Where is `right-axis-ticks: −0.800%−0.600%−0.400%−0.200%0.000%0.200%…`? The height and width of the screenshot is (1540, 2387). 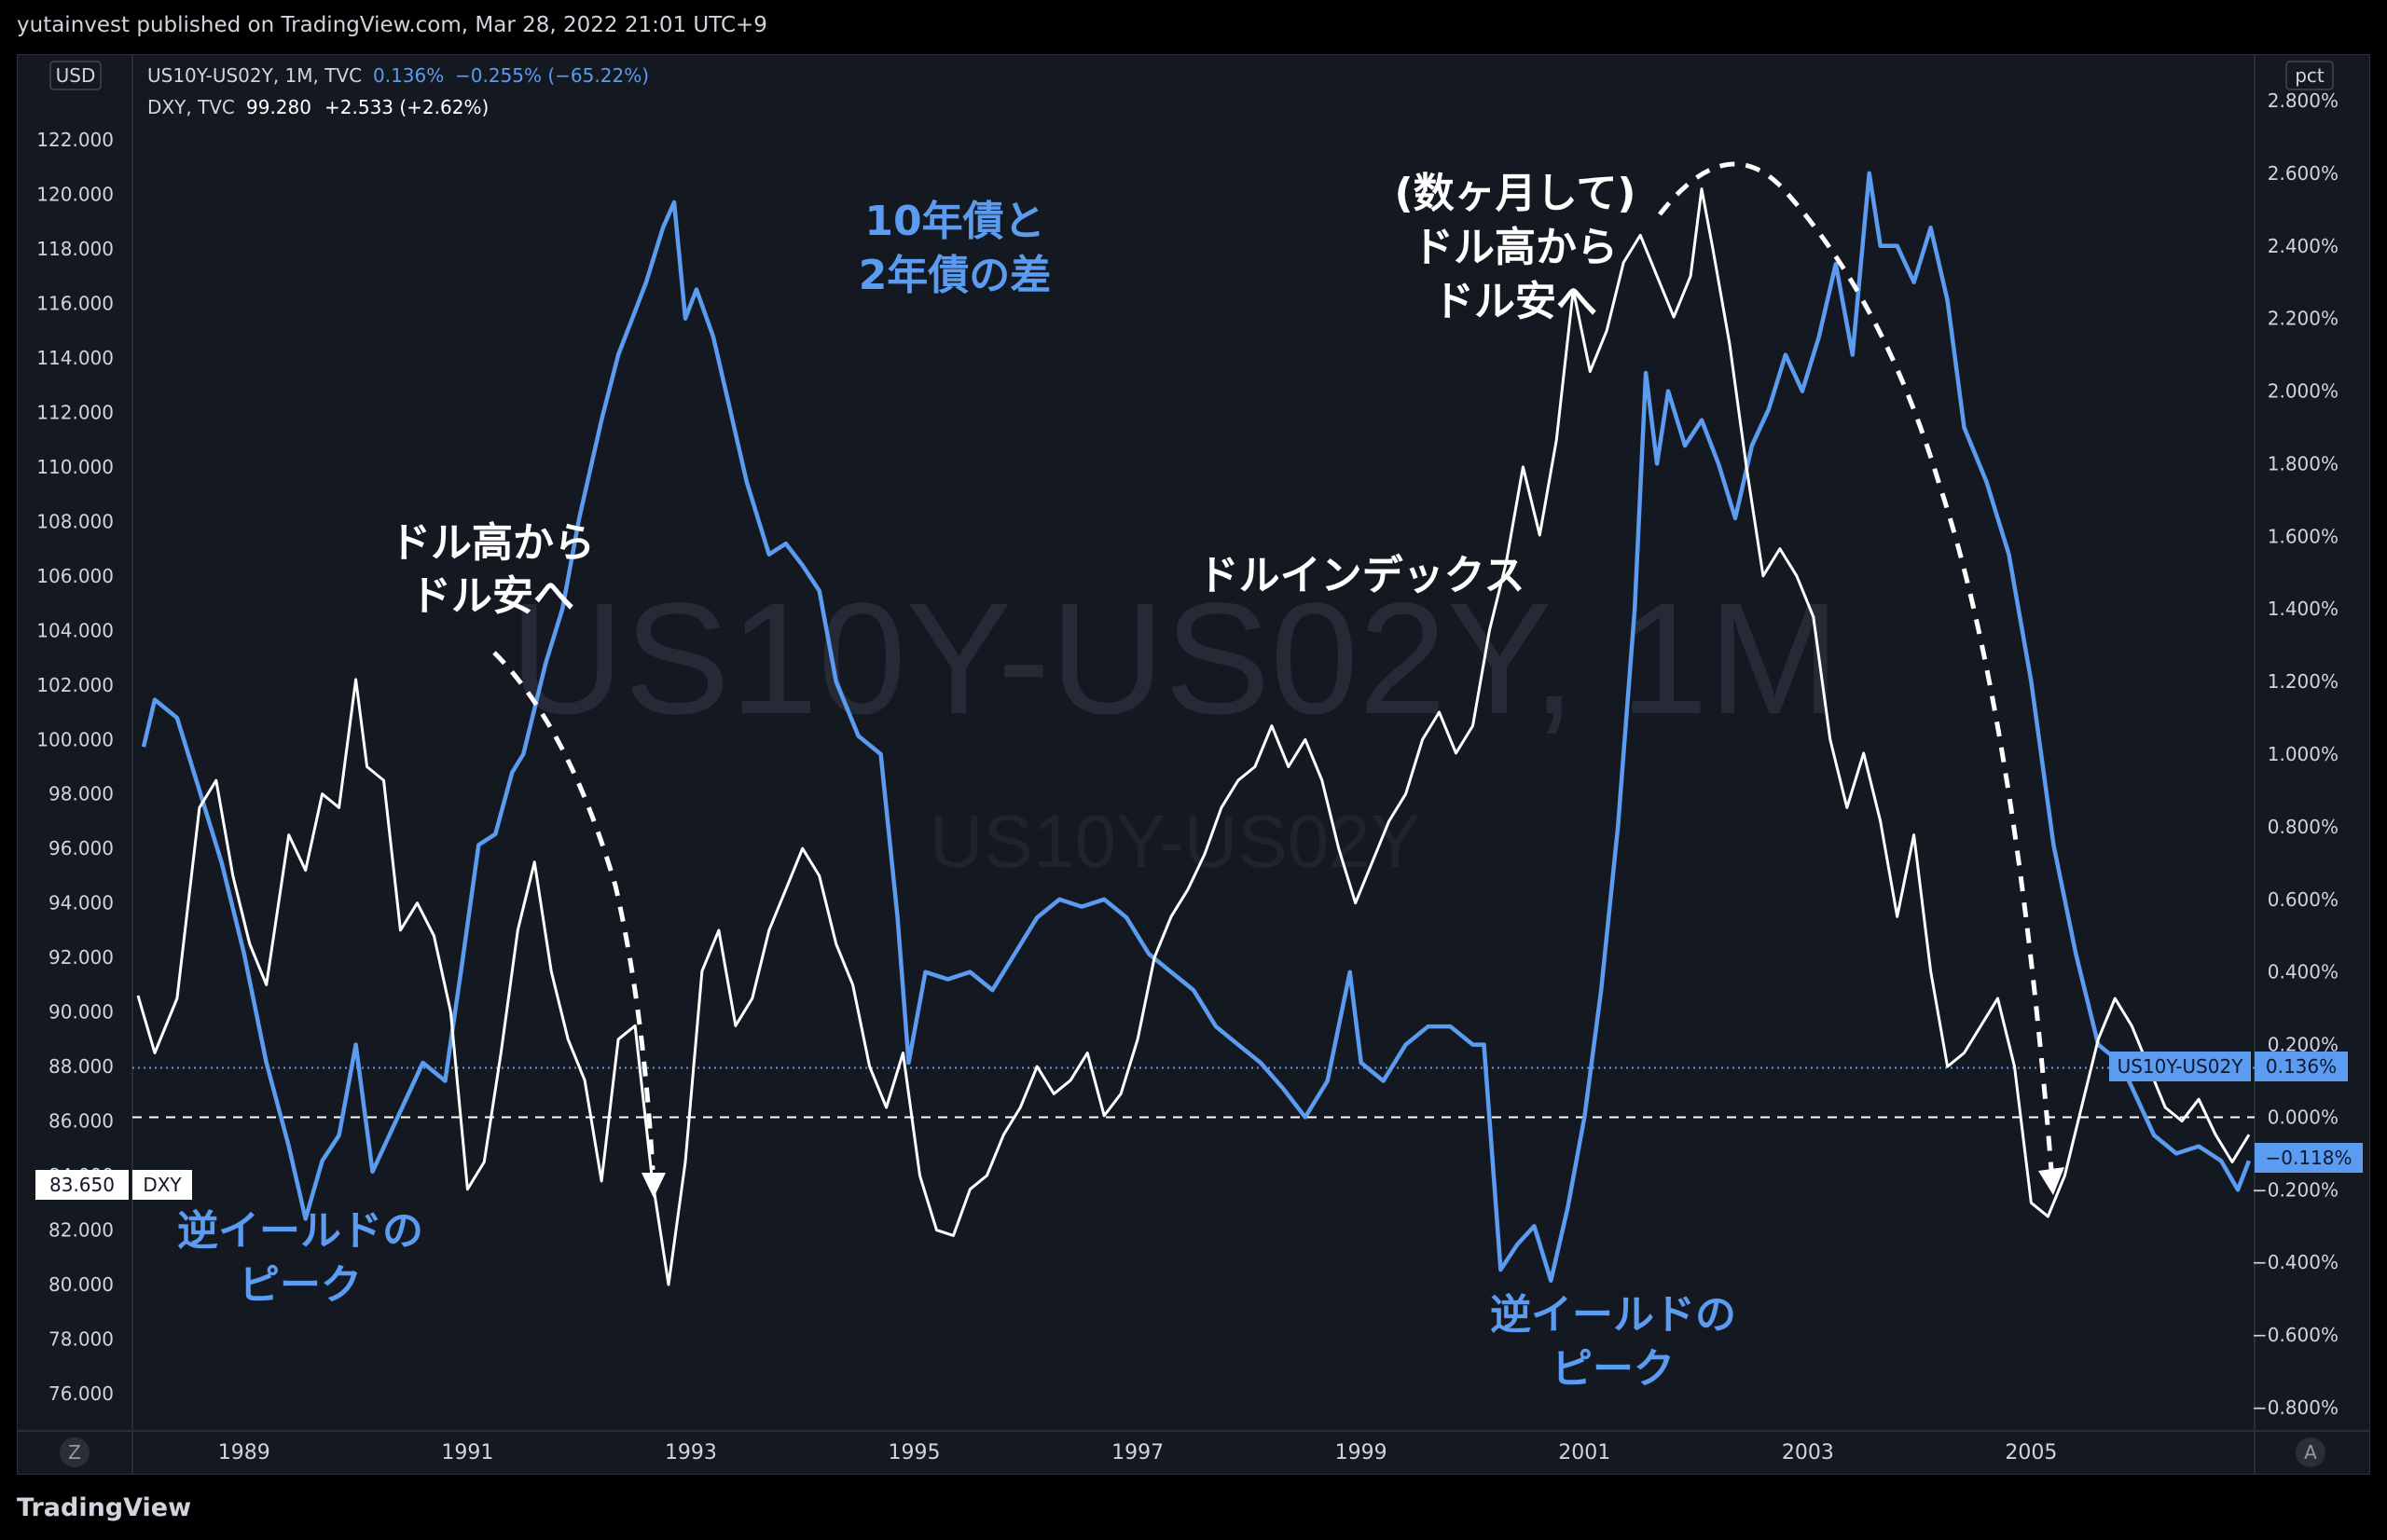
right-axis-ticks: −0.800%−0.600%−0.400%−0.200%0.000%0.200%… is located at coordinates (2295, 754).